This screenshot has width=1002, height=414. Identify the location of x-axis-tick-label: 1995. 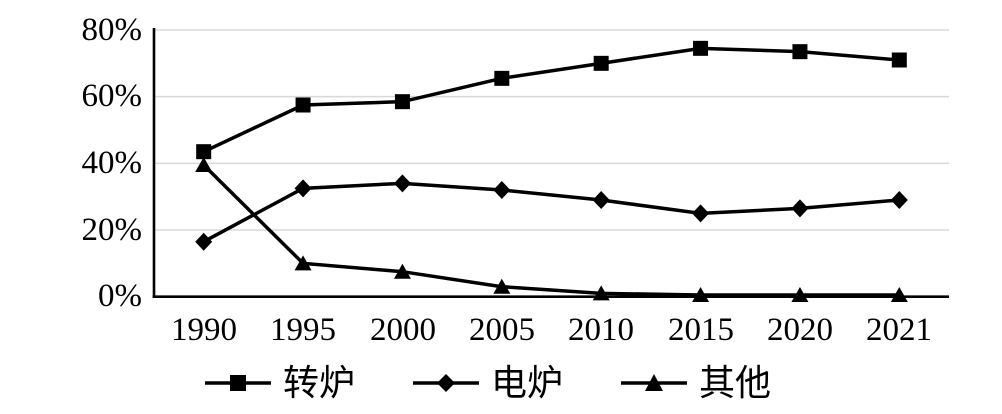
(303, 330).